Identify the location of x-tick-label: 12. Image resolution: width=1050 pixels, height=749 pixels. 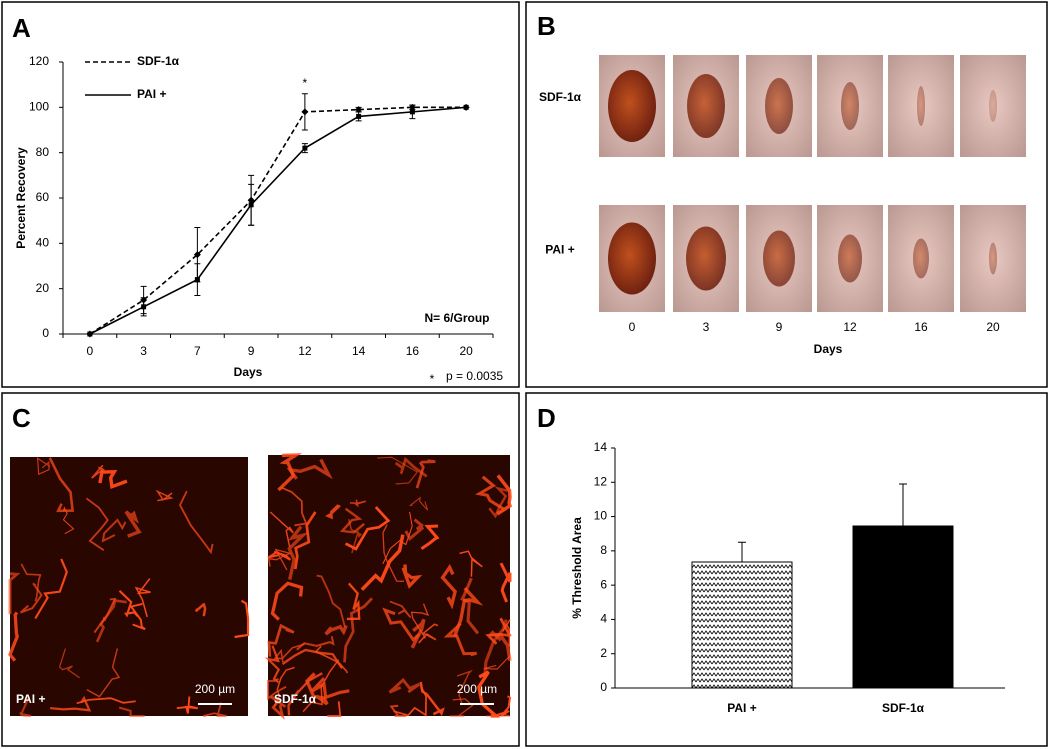
(305, 351).